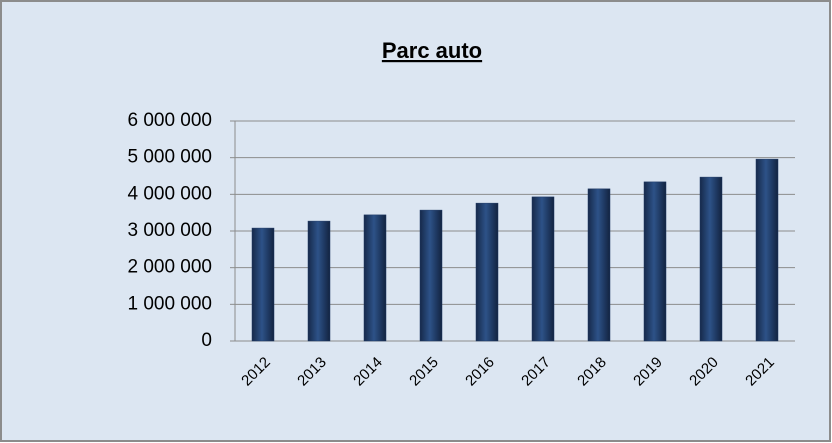 The image size is (832, 443). What do you see at coordinates (169, 267) in the screenshot?
I see `y-tick-label: 2 000 000` at bounding box center [169, 267].